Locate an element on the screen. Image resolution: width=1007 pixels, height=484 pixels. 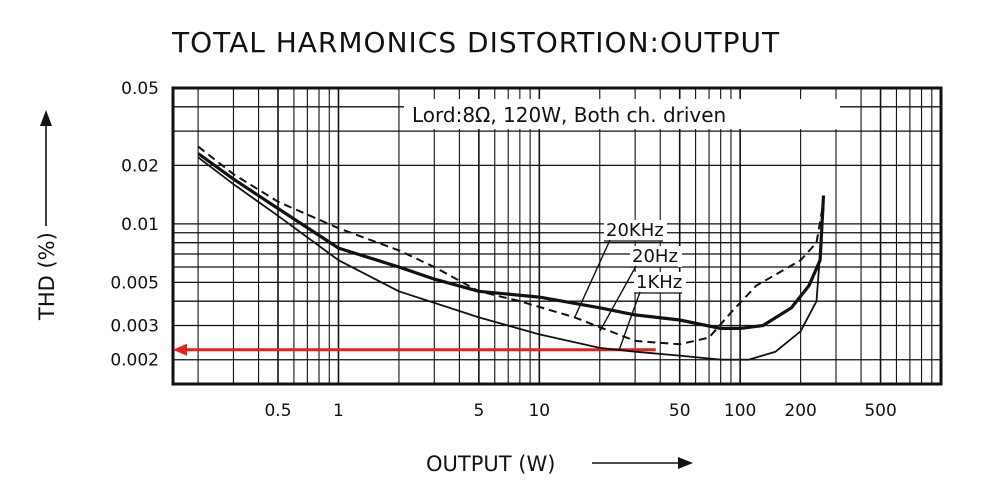
x-axis-arrow-head is located at coordinates (685, 463).